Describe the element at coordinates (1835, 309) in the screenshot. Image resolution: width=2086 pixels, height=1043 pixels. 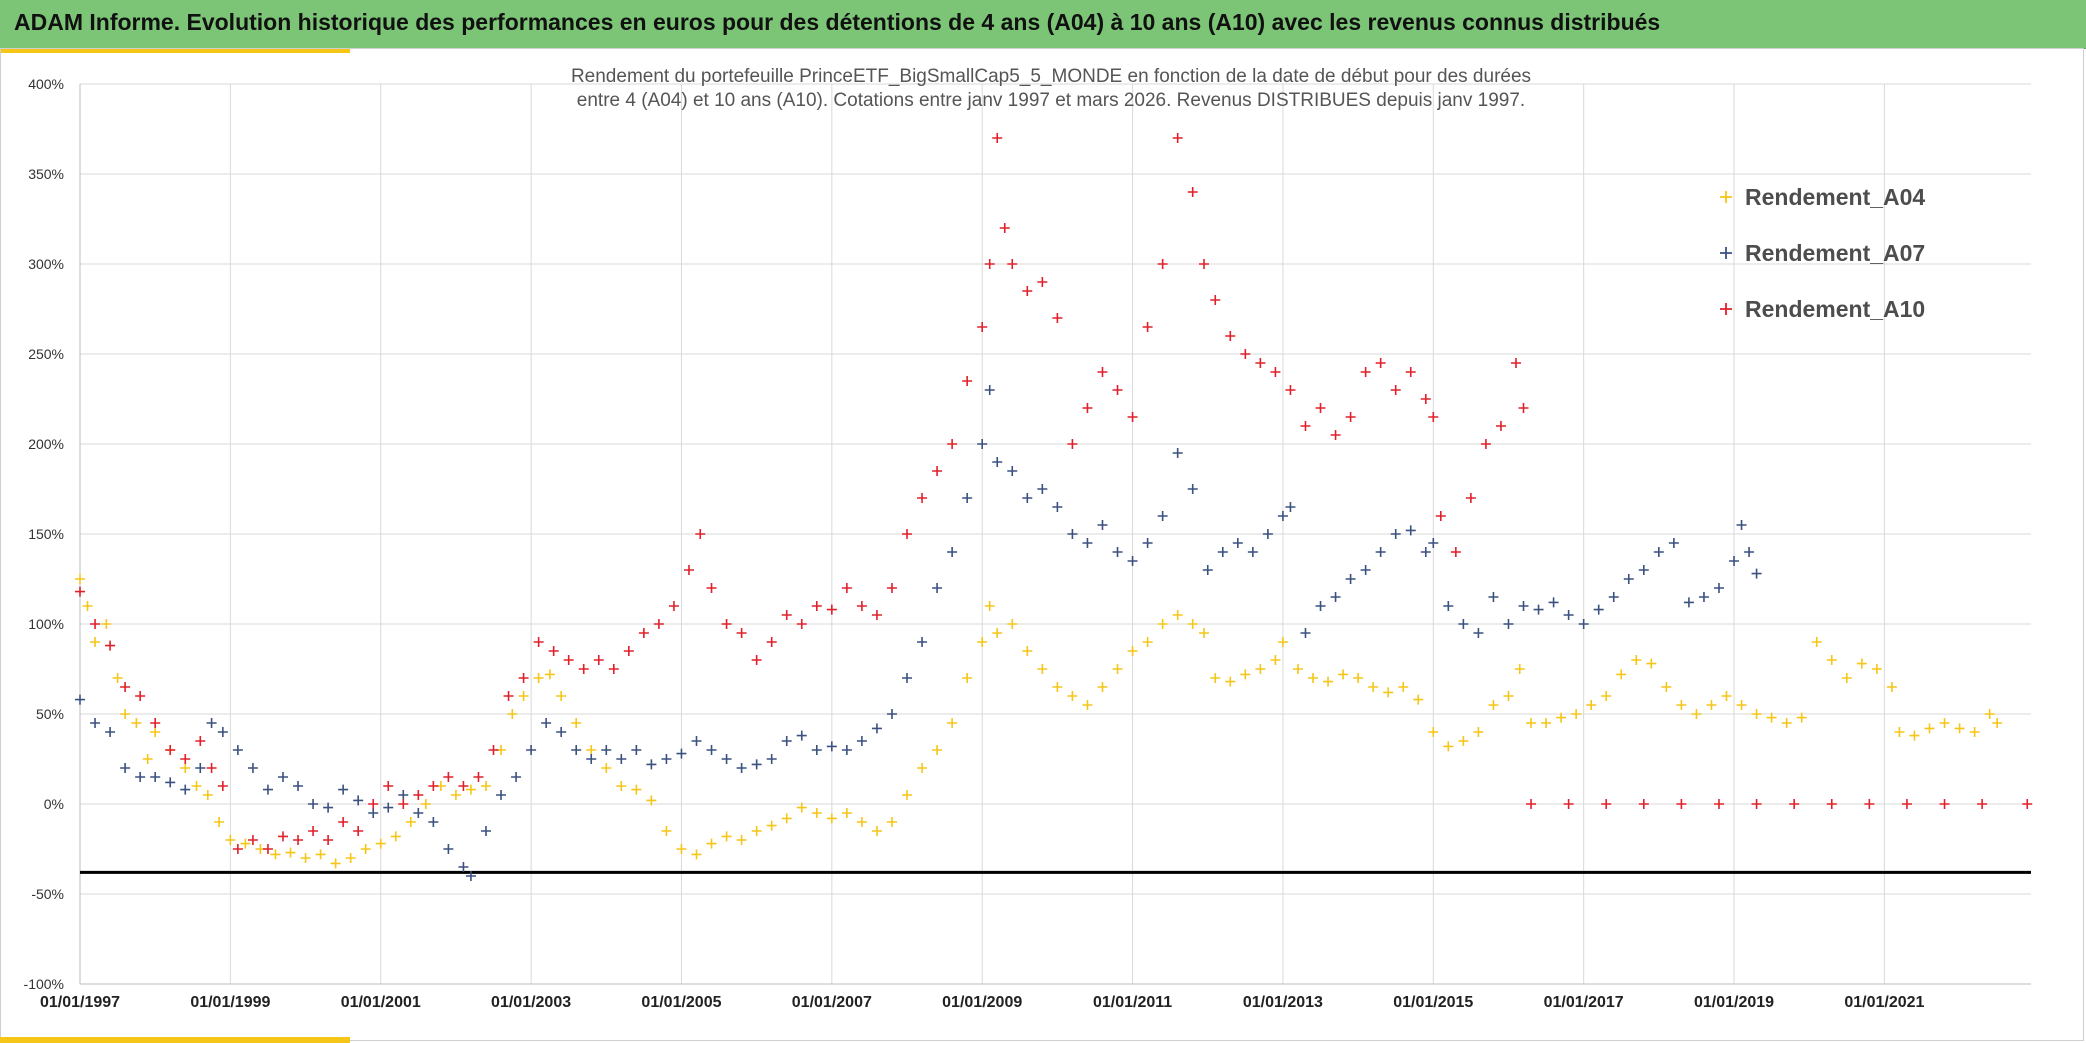
I see `legend-label: Rendement_A10` at that location.